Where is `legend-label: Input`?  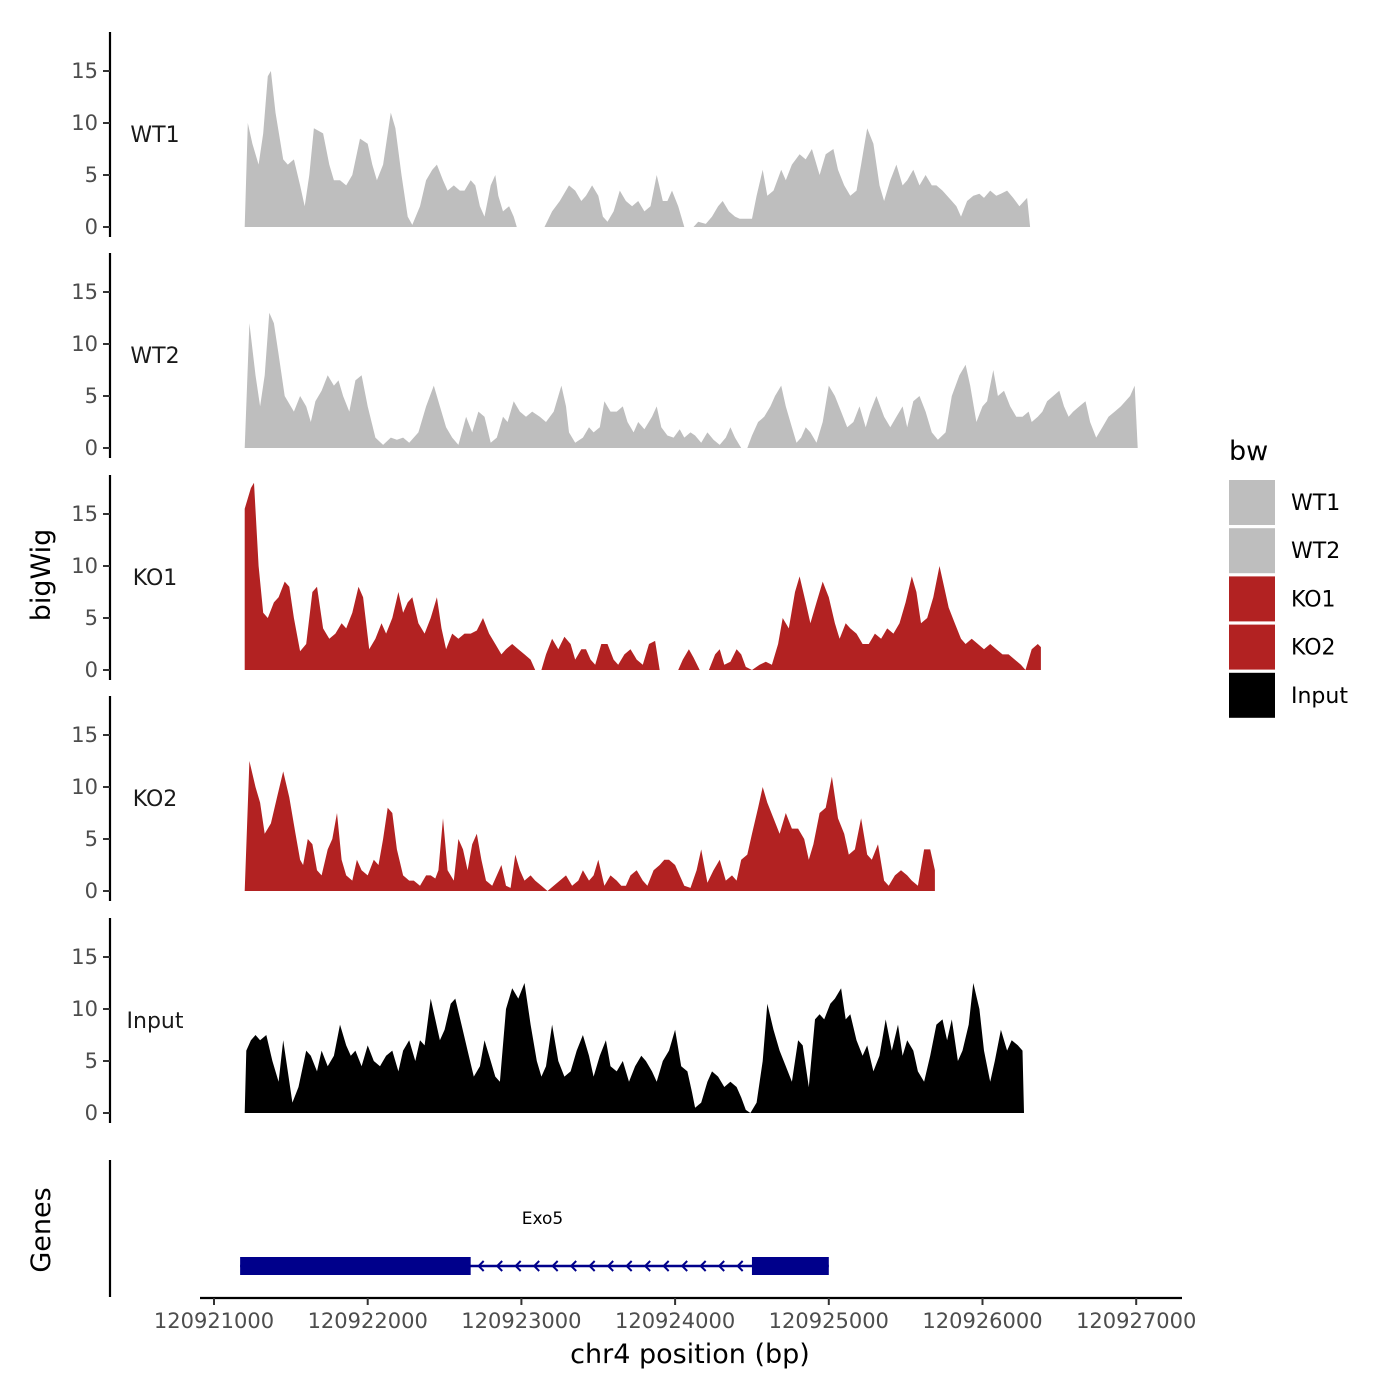 legend-label: Input is located at coordinates (1319, 696).